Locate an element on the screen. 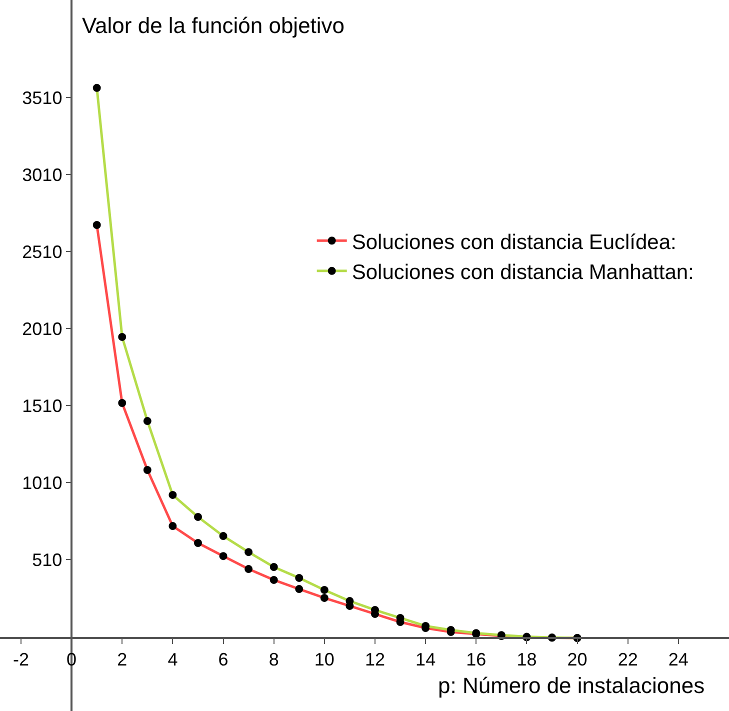 This screenshot has height=711, width=729. x-tick-label: 12 is located at coordinates (375, 659).